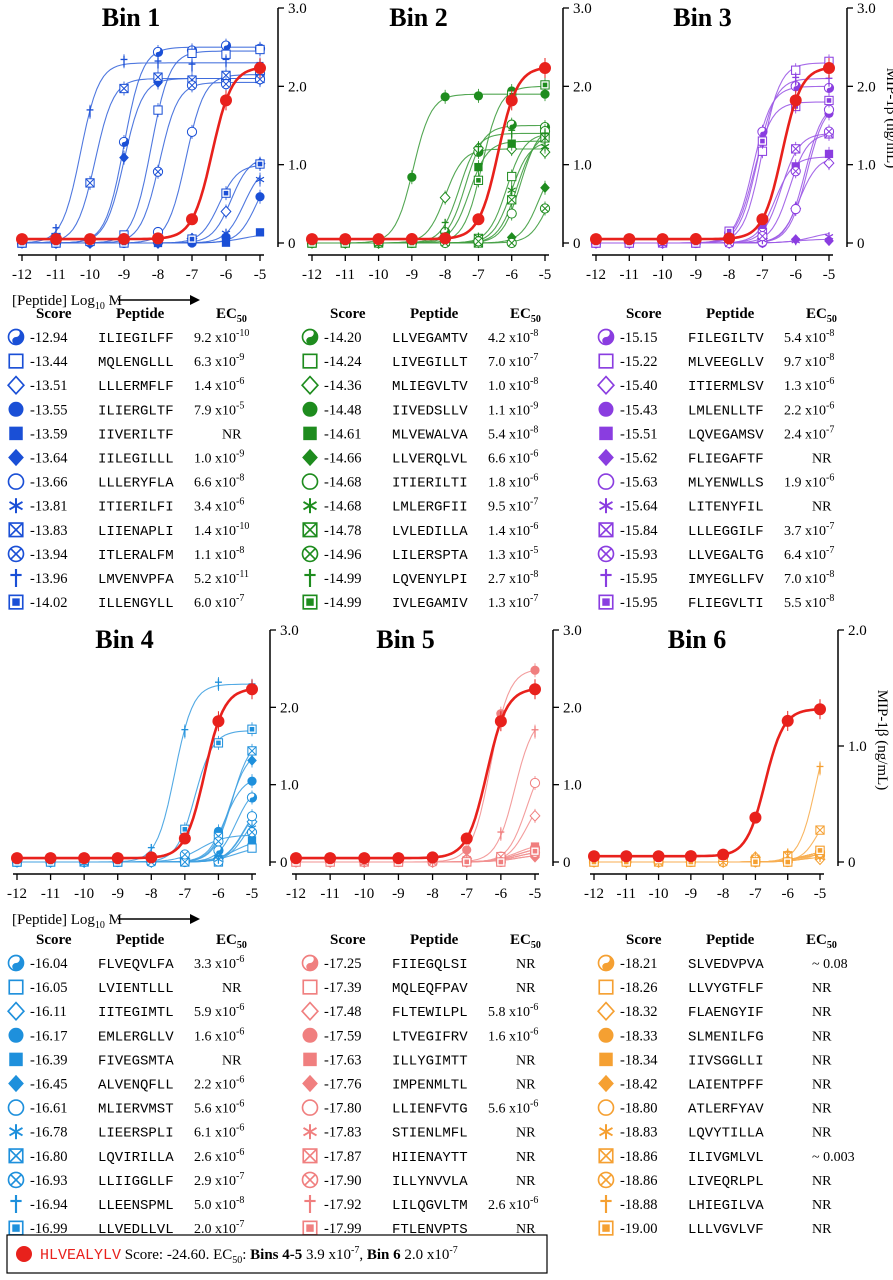 The height and width of the screenshot is (1280, 893). I want to click on row-peptide: FLTEWILPL, so click(430, 1013).